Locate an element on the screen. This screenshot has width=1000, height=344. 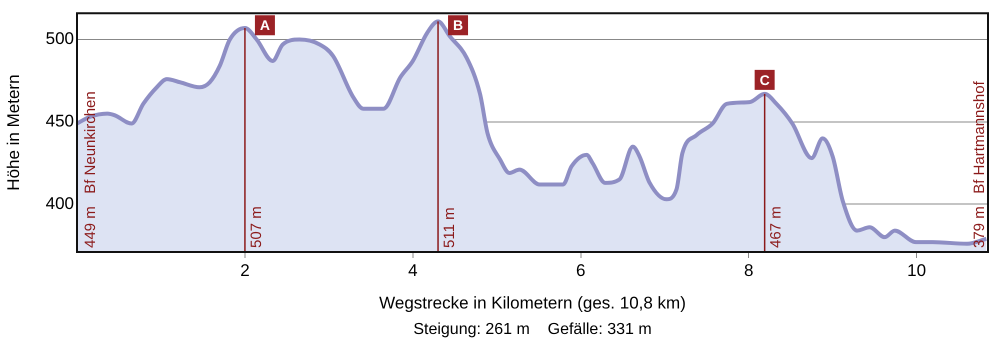
x-tick-label: 6 is located at coordinates (581, 270).